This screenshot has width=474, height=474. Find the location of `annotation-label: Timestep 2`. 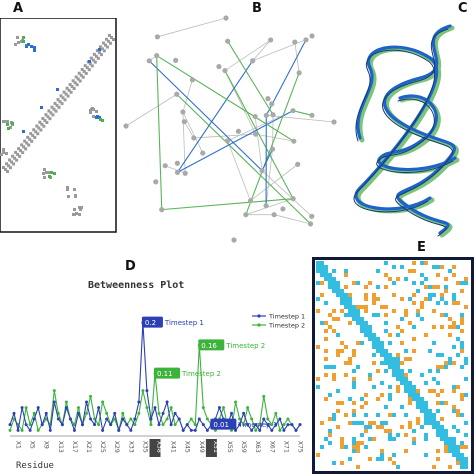

annotation-label: Timestep 2 is located at coordinates (201, 374).